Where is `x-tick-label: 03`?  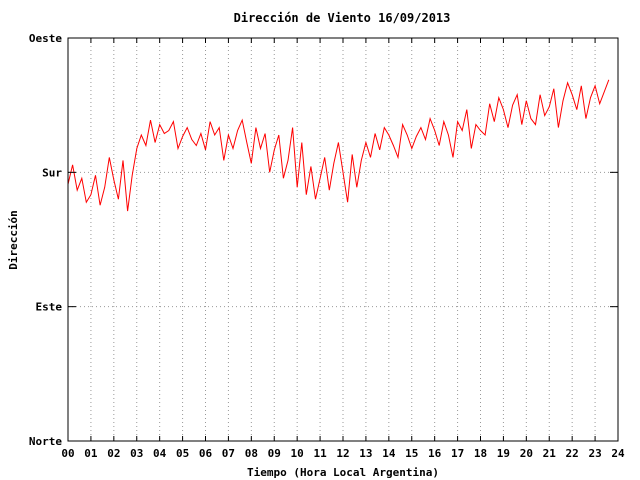
x-tick-label: 03 is located at coordinates (136, 453).